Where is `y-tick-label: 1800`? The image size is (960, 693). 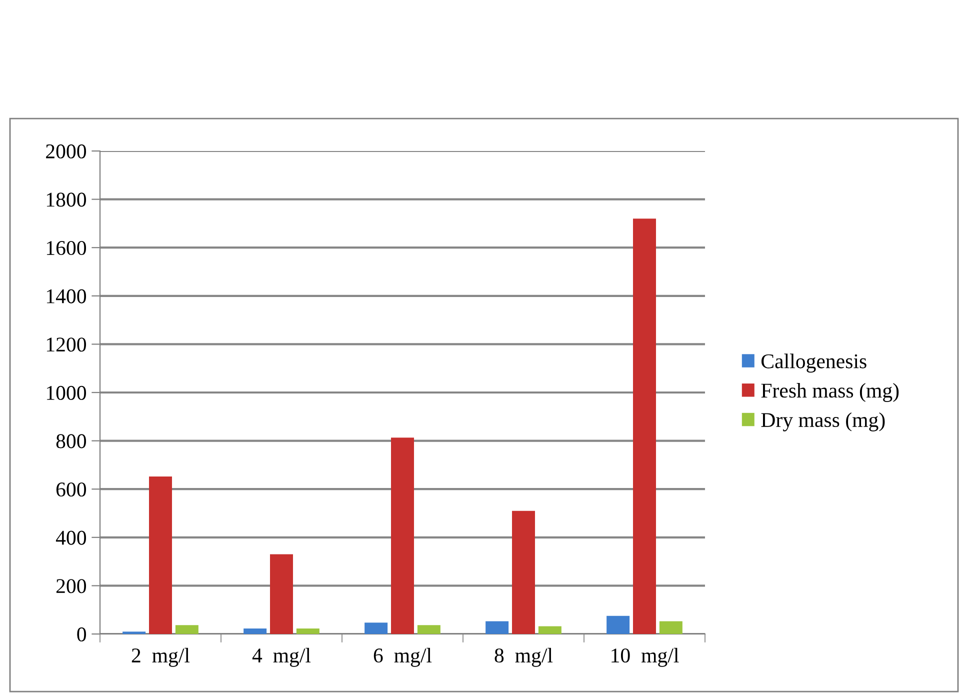
y-tick-label: 1800 is located at coordinates (66, 199).